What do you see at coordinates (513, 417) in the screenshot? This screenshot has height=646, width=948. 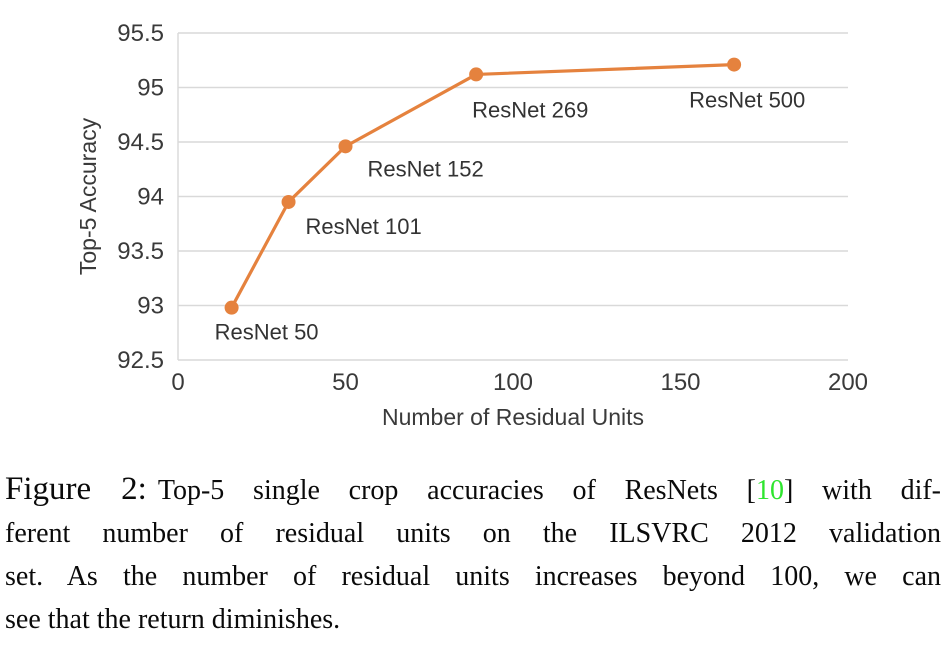 I see `x-axis-title: Number of Residual Units` at bounding box center [513, 417].